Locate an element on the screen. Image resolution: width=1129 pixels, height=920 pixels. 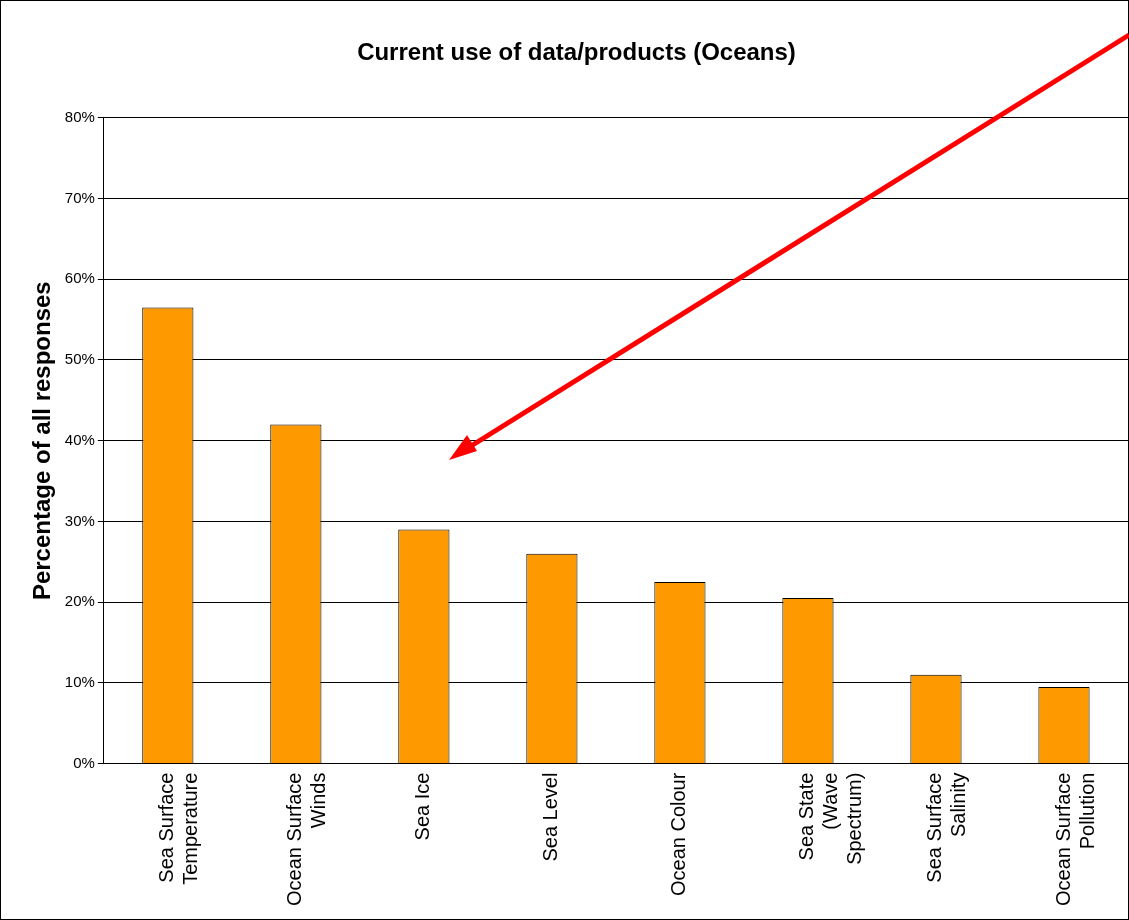
y-tick-label: 30% is located at coordinates (79, 520).